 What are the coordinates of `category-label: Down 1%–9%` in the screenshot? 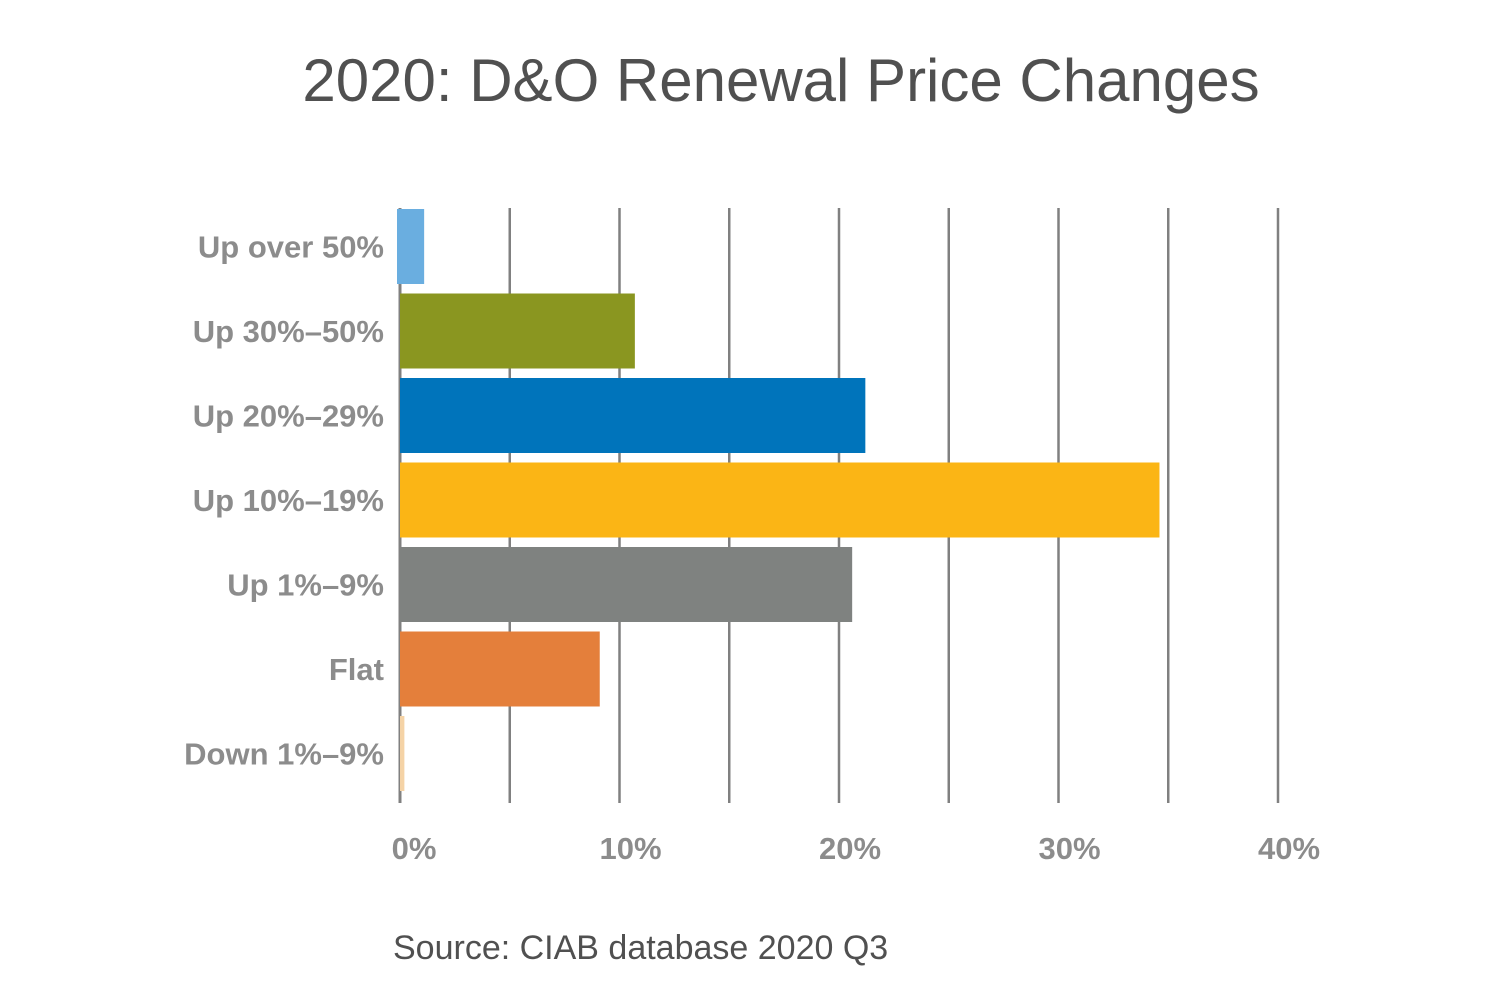 It's located at (284, 754).